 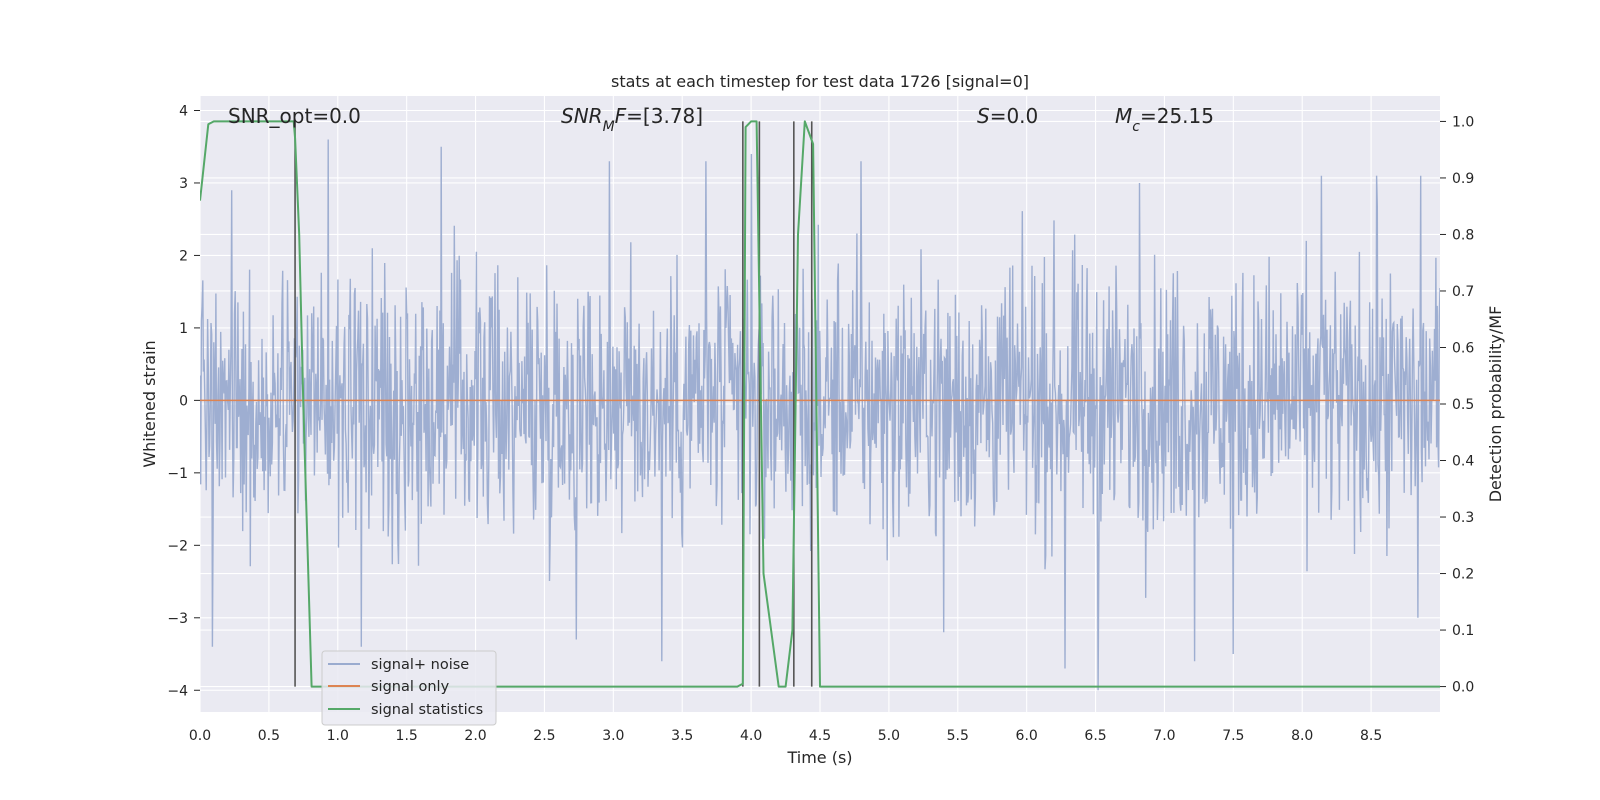 I want to click on x-tick-label: 6.0, so click(x=1027, y=736).